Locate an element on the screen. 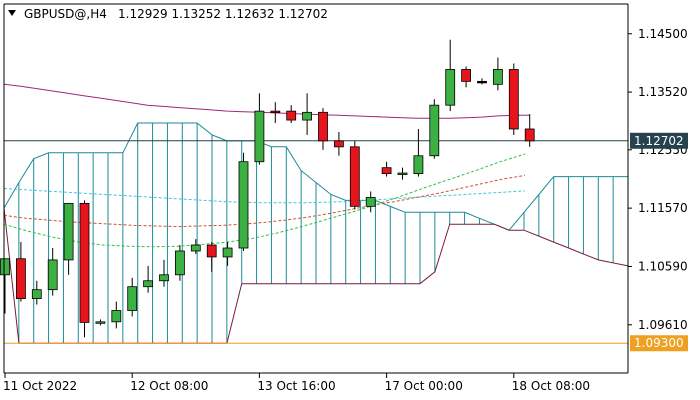  price-tag-label: 1.12702 is located at coordinates (659, 141).